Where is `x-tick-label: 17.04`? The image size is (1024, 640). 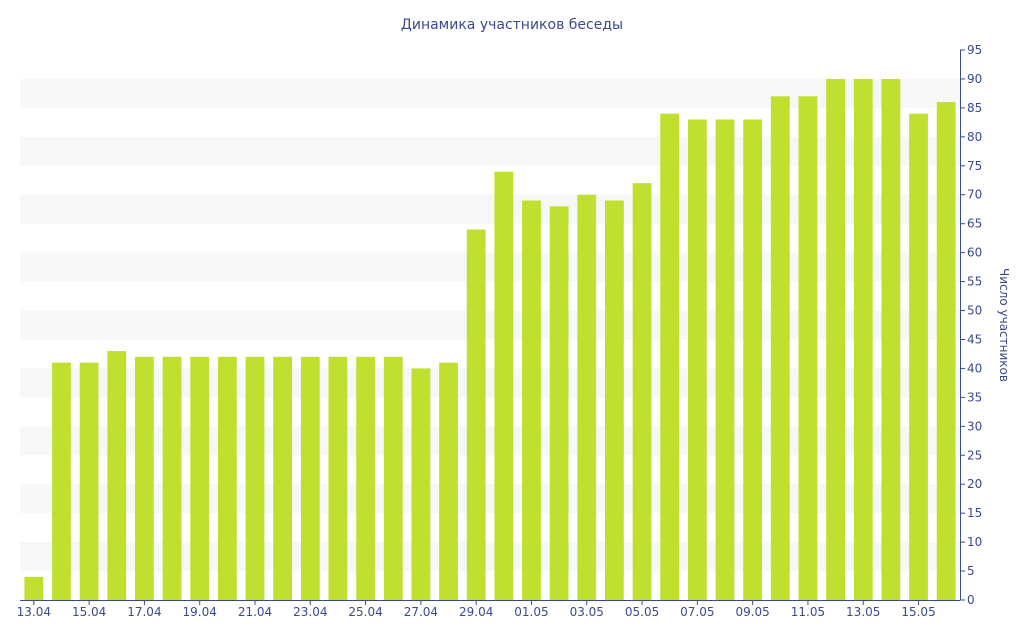 x-tick-label: 17.04 is located at coordinates (144, 612).